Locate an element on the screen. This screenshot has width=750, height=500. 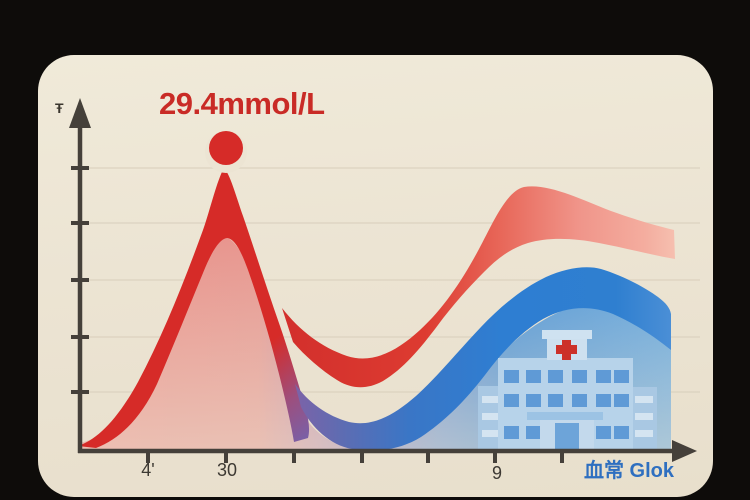
y-axis is located at coordinates (80, 275).